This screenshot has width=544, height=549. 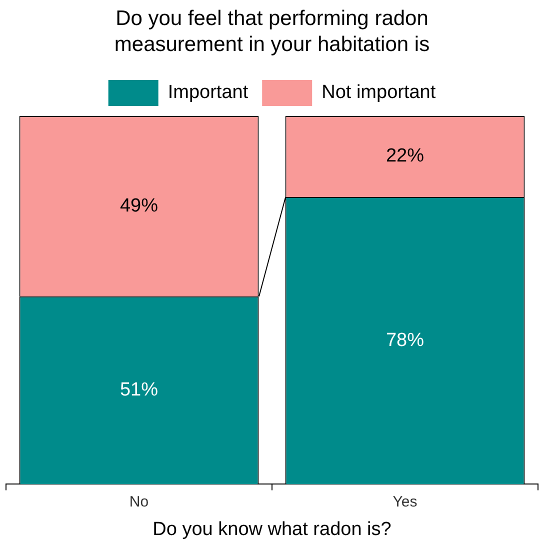 I want to click on x-tick-label: No, so click(x=139, y=501).